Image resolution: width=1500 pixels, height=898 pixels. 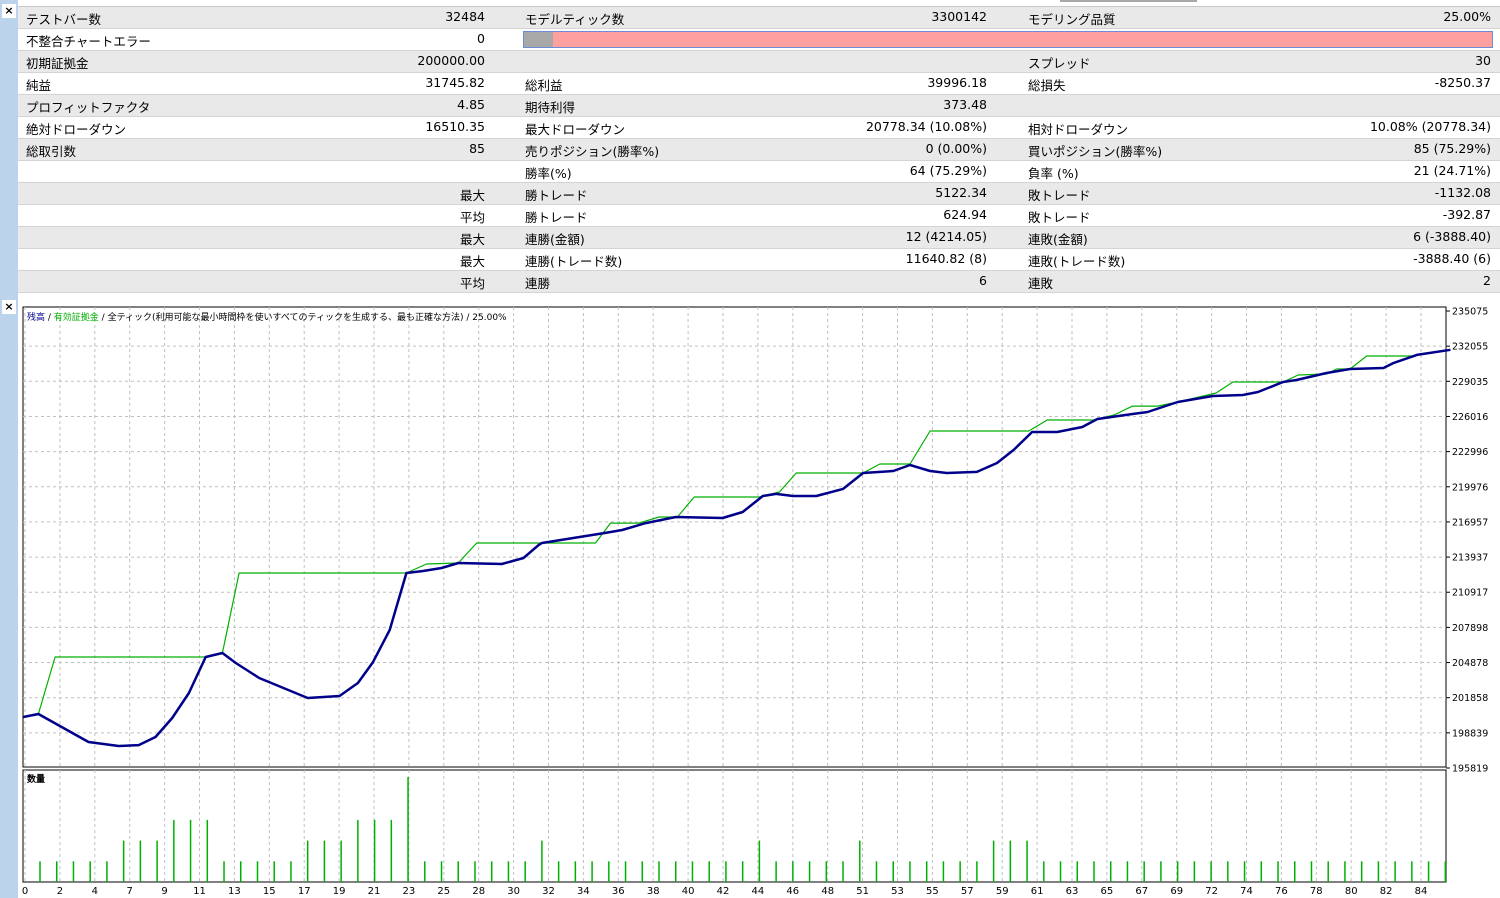 I want to click on stat-label: 敗トレード, so click(x=1059, y=217).